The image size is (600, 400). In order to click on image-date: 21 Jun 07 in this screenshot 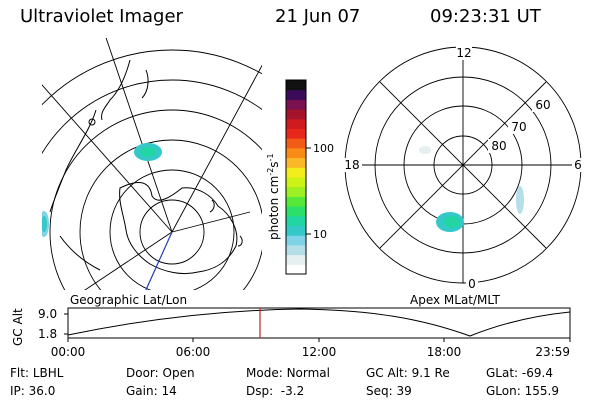, I will do `click(318, 16)`.